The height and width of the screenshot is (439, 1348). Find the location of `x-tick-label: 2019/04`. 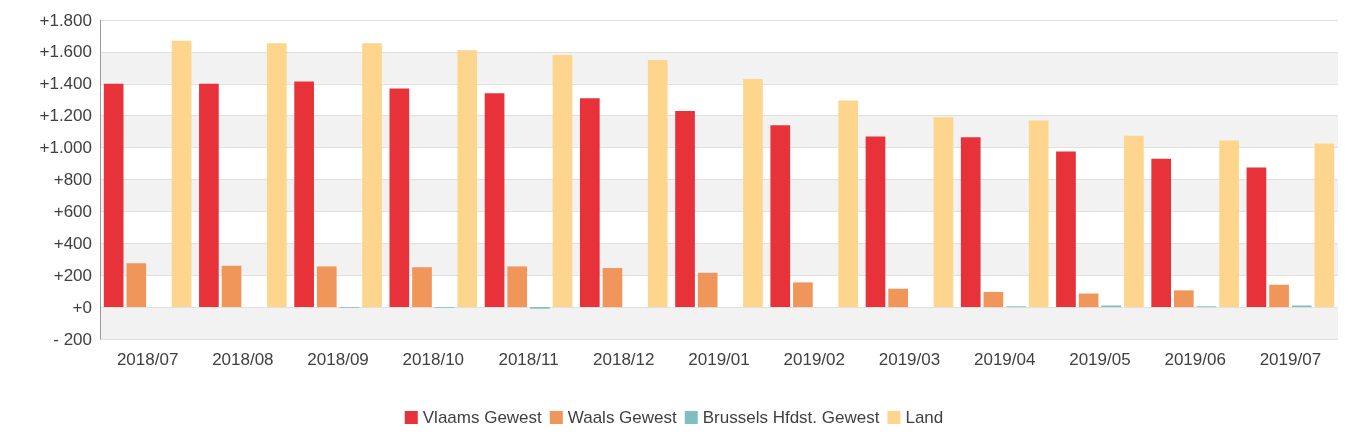

x-tick-label: 2019/04 is located at coordinates (1004, 359).